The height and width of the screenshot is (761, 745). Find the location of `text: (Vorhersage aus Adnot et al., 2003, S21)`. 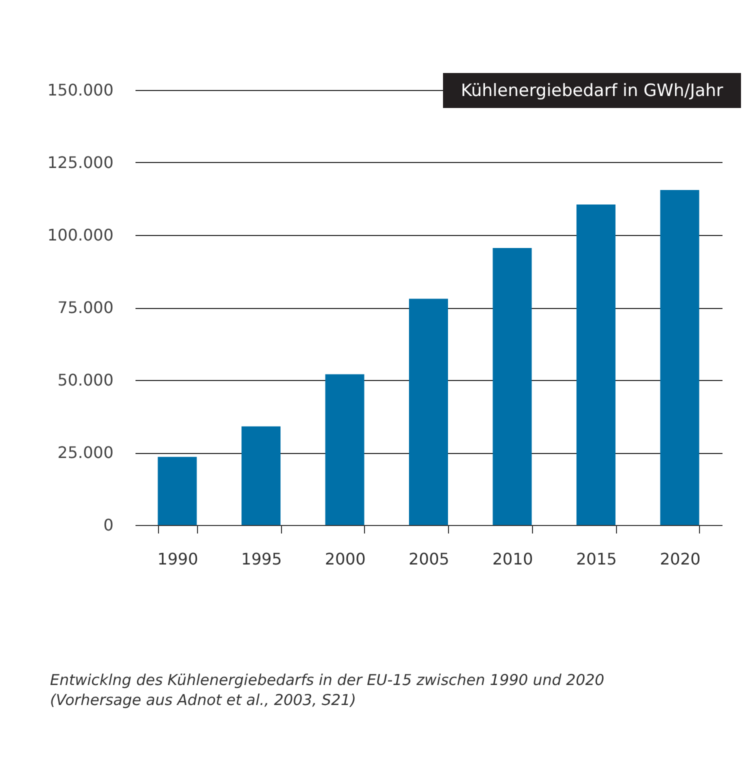

text: (Vorhersage aus Adnot et al., 2003, S21) is located at coordinates (203, 700).